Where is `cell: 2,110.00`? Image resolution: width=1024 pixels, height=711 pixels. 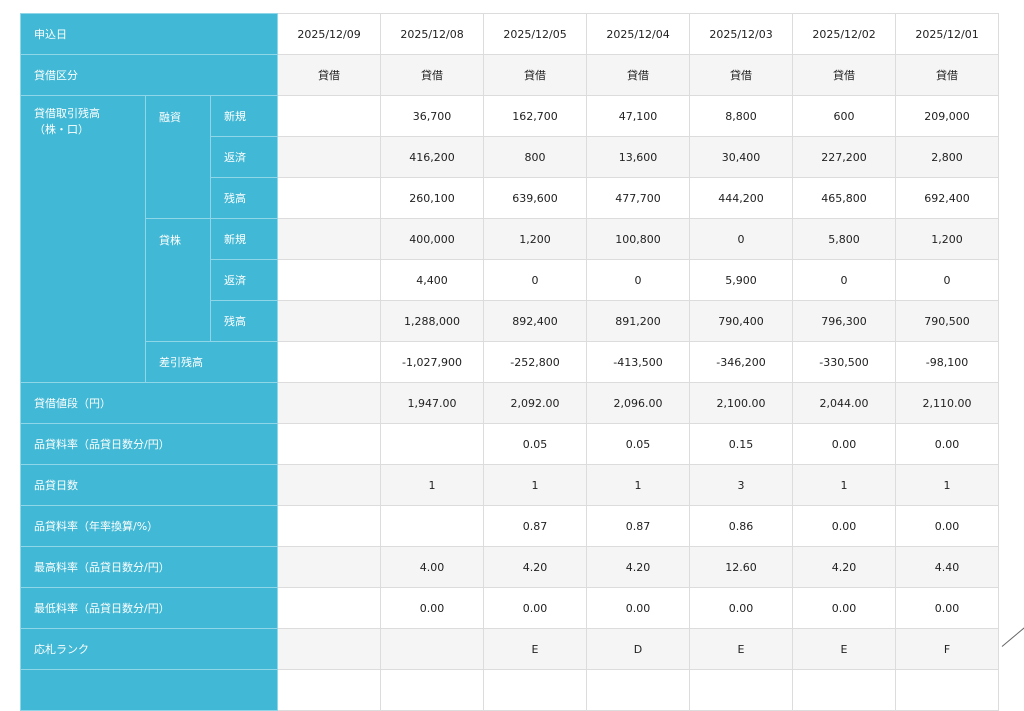
cell: 2,110.00 is located at coordinates (947, 403).